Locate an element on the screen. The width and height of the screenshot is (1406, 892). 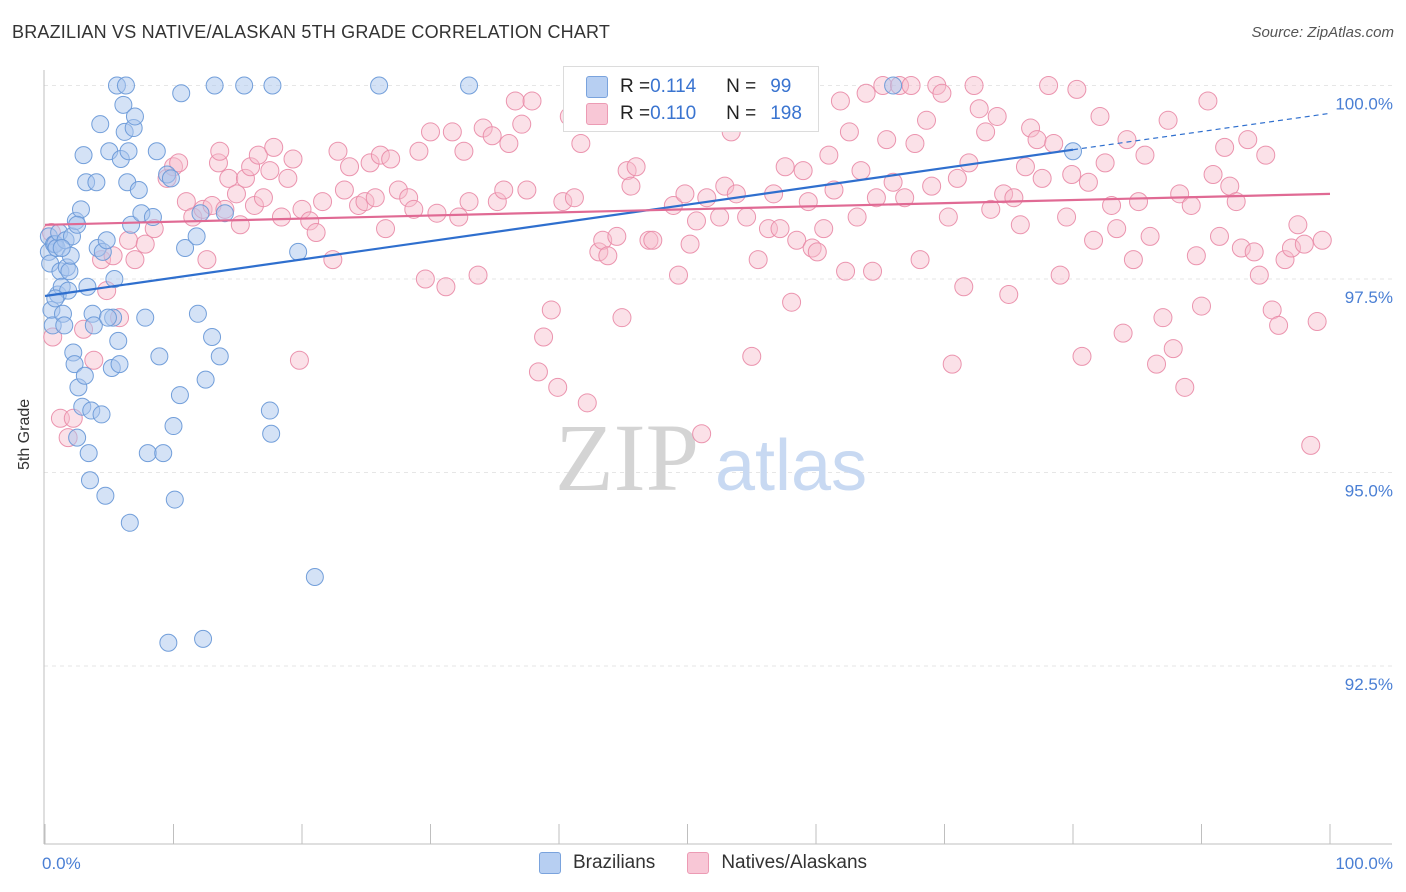
y-axis-label: 5th Grade is located at coordinates (24, 434).